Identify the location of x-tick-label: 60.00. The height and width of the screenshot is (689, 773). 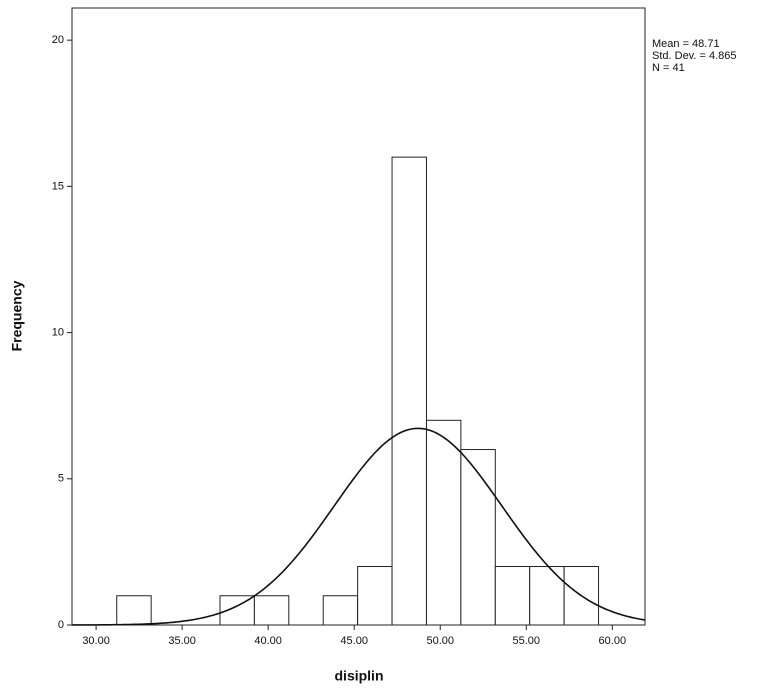
(613, 641).